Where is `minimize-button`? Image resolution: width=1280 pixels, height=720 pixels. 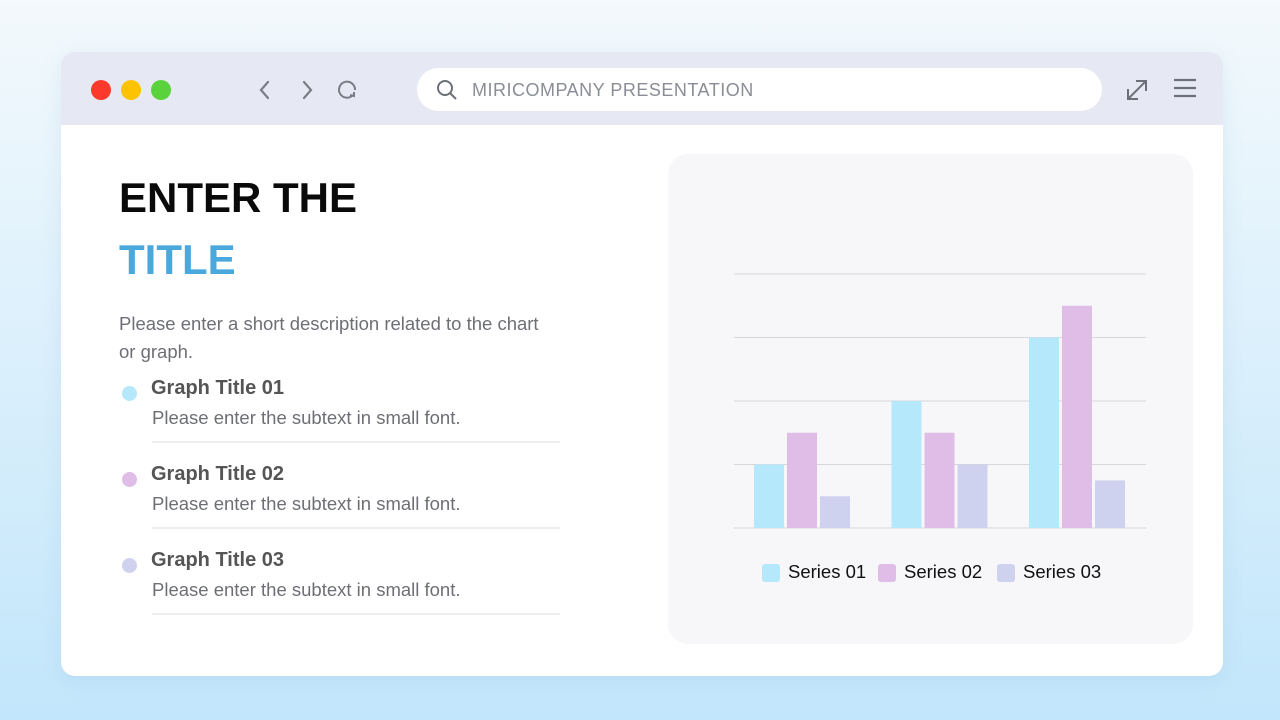
minimize-button is located at coordinates (131, 90).